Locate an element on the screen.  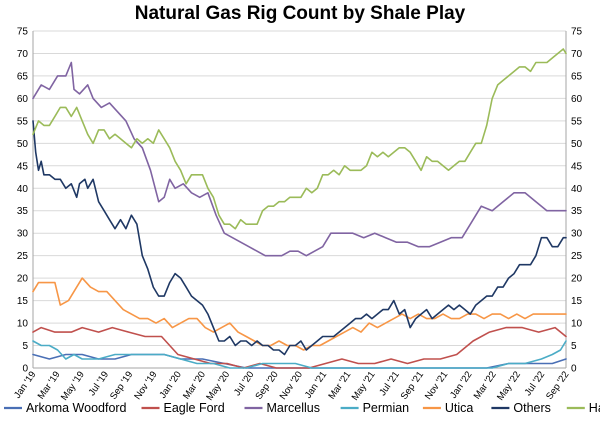
y-tick-label-right: 50 is located at coordinates (577, 144).